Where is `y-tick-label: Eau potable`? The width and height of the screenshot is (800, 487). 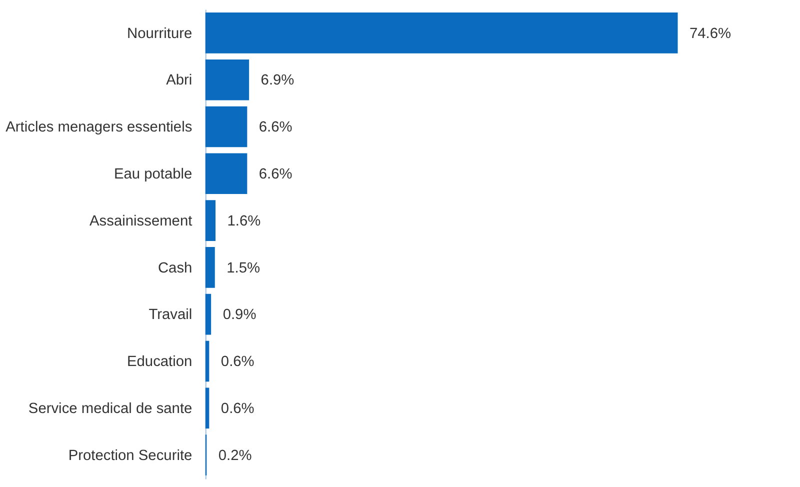
y-tick-label: Eau potable is located at coordinates (153, 174).